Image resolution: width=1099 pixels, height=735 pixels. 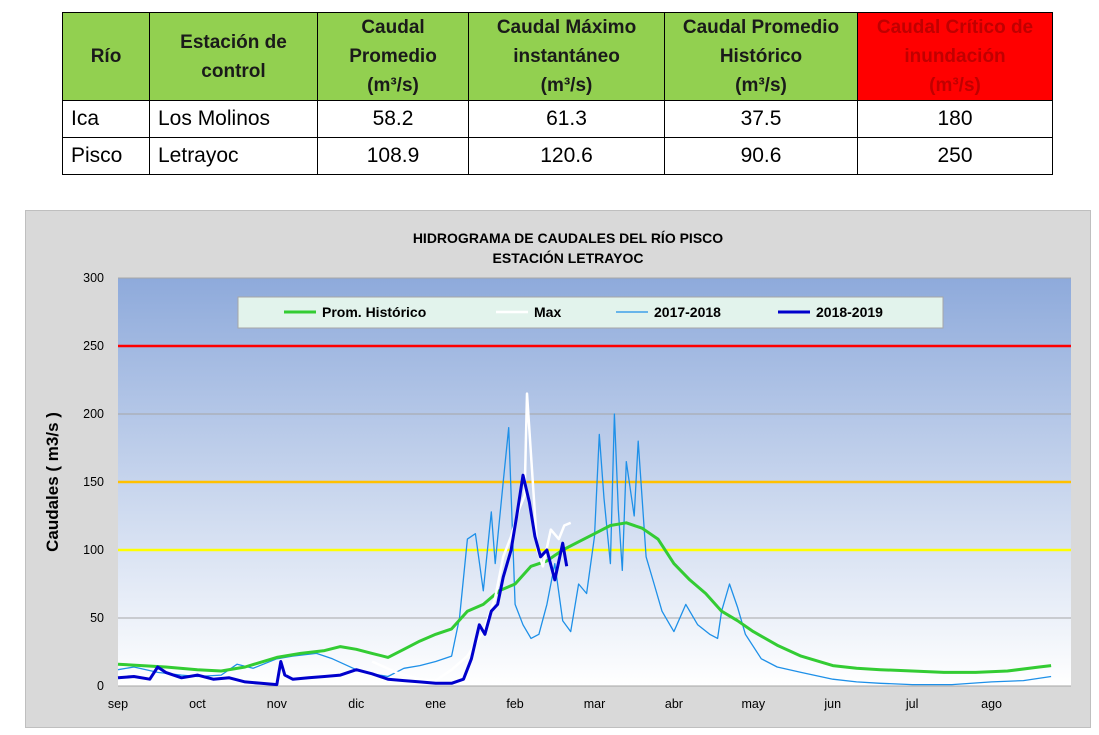 What do you see at coordinates (277, 704) in the screenshot?
I see `x-tick-label: nov` at bounding box center [277, 704].